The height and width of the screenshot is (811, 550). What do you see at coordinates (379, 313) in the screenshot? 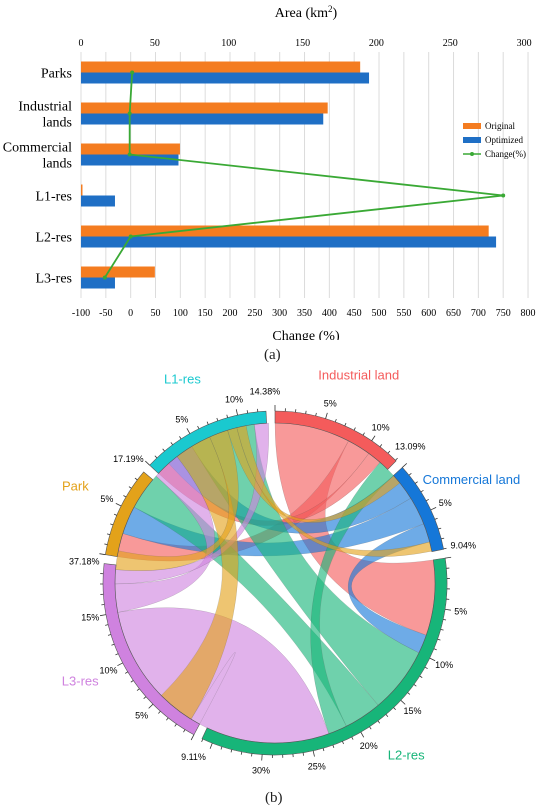
I see `change-tick-label: 500` at bounding box center [379, 313].